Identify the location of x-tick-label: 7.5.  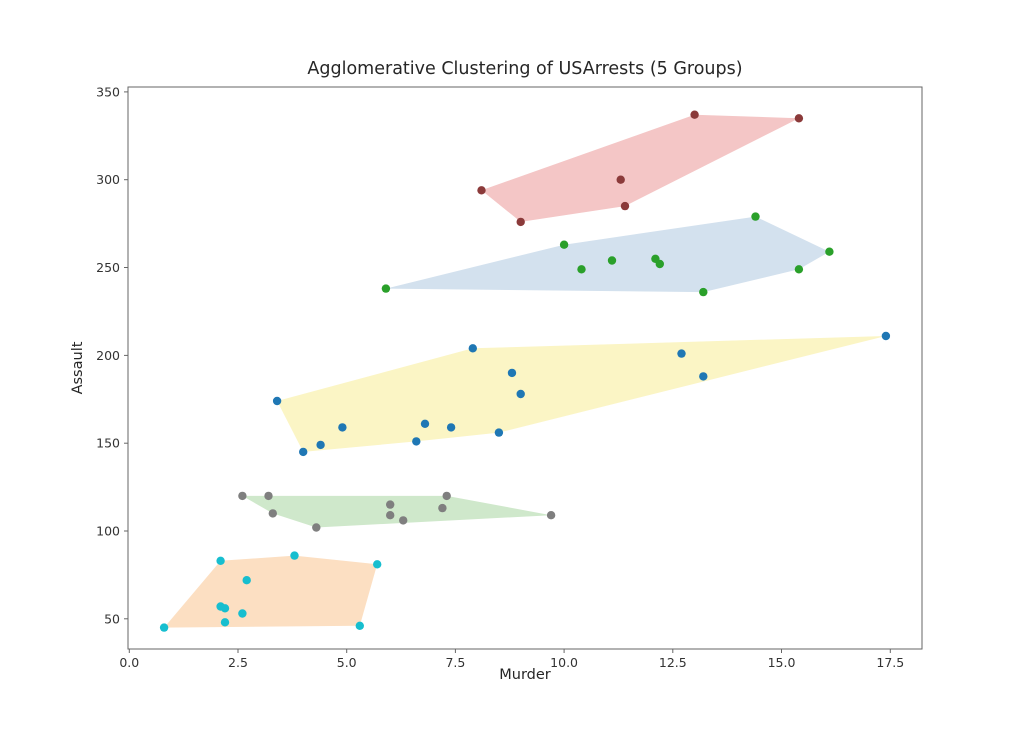
(455, 662).